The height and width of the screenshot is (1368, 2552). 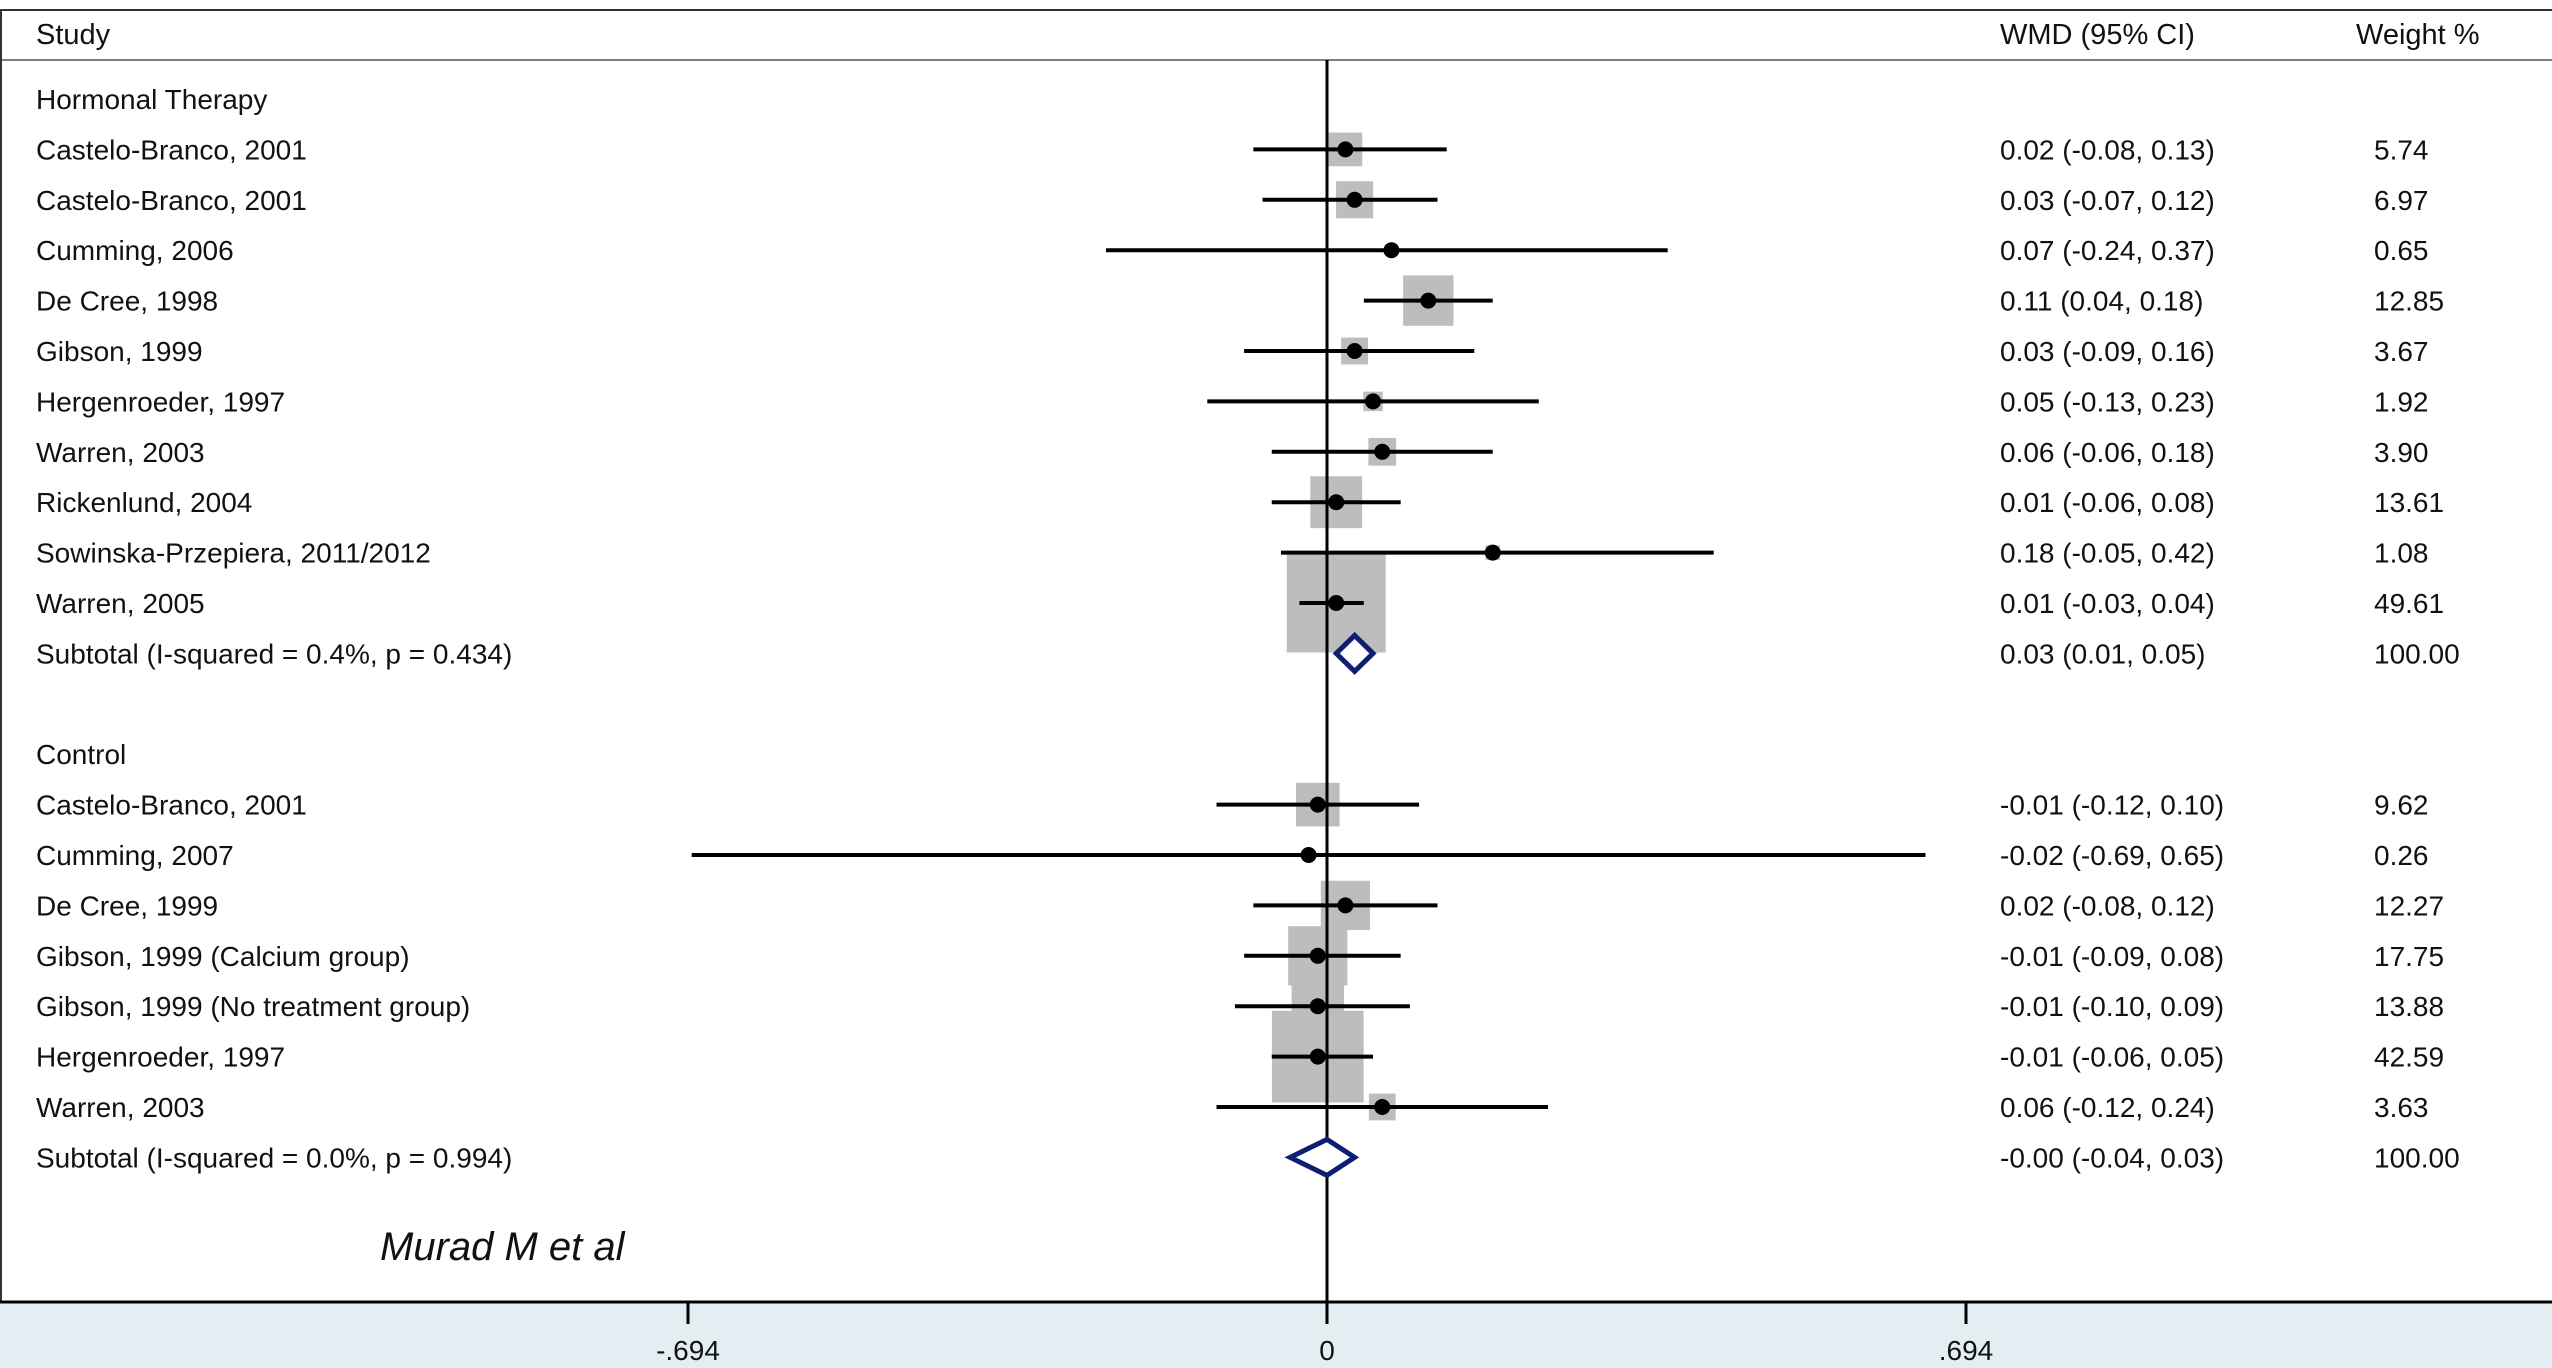 I want to click on header-effect: WMD (95% CI), so click(x=2097, y=35).